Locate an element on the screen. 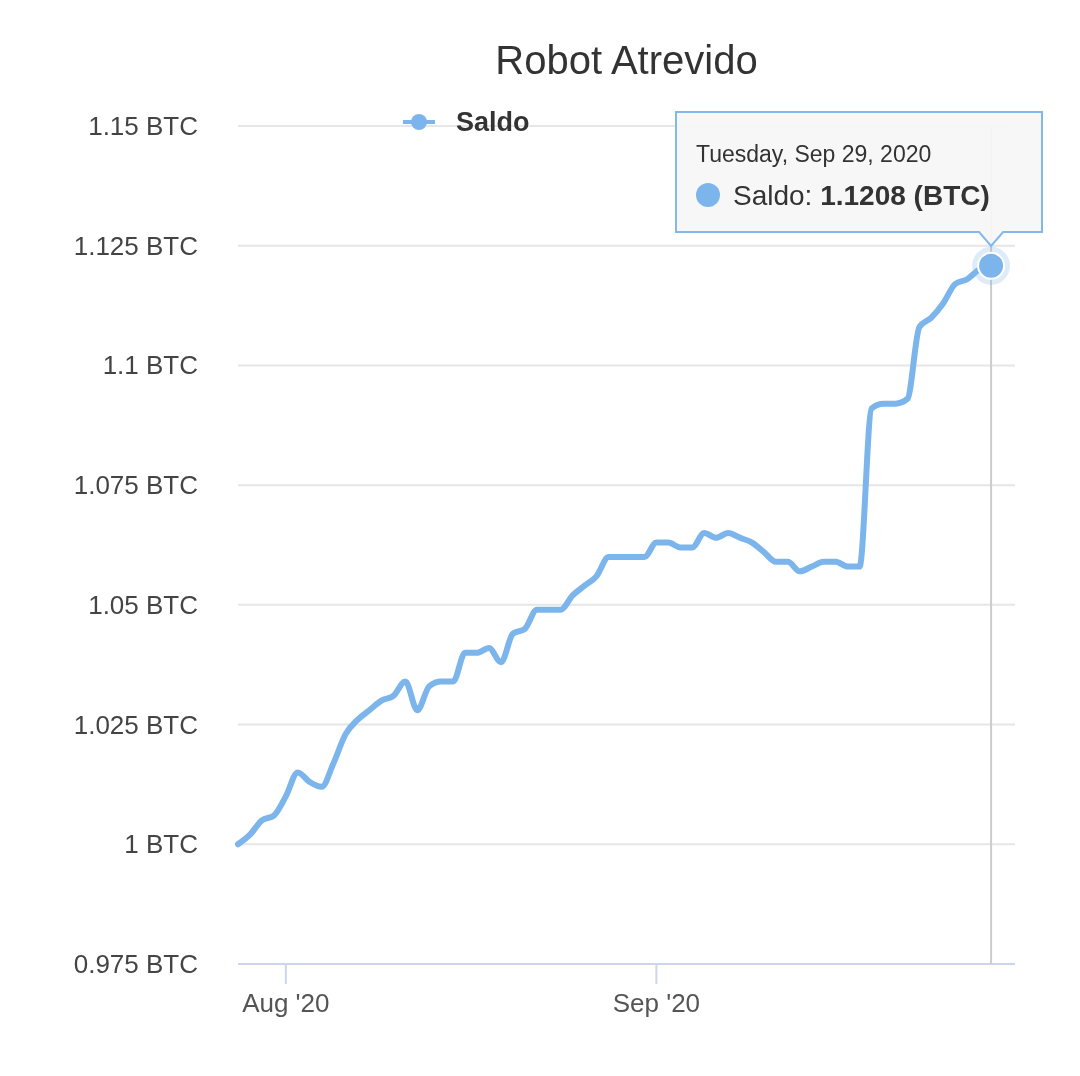 This screenshot has height=1076, width=1080. chart-title: Robot Atrevido is located at coordinates (626, 60).